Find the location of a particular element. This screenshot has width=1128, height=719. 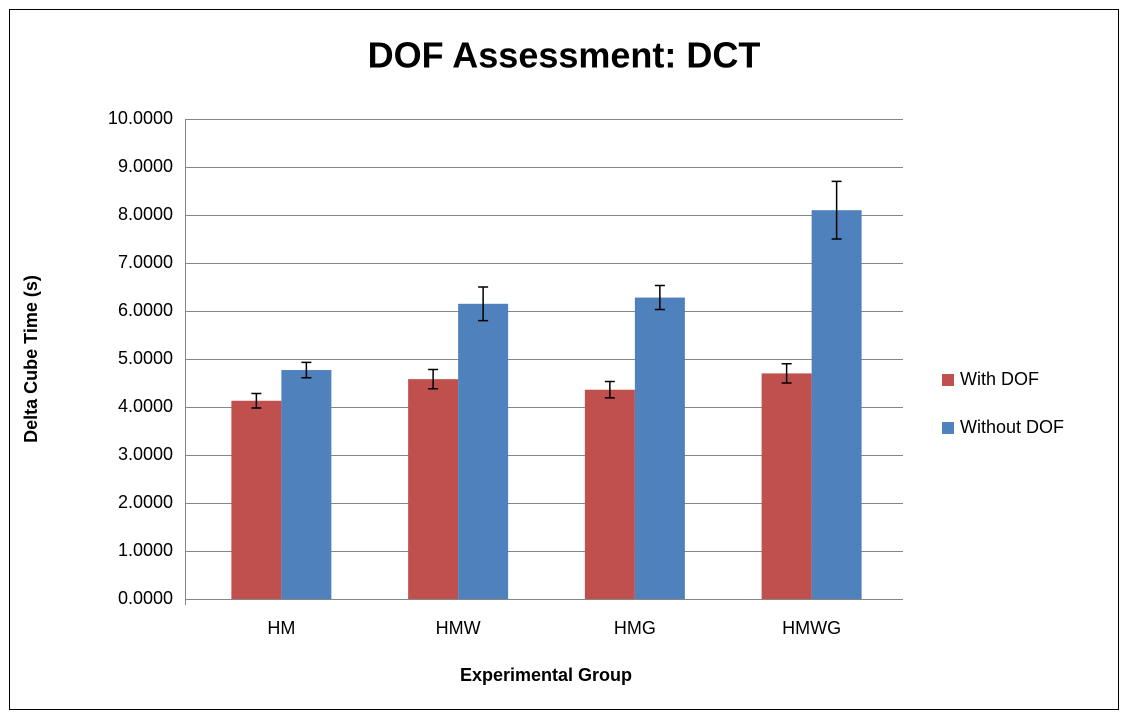

y-tick-label: 7.0000 is located at coordinates (145, 262).